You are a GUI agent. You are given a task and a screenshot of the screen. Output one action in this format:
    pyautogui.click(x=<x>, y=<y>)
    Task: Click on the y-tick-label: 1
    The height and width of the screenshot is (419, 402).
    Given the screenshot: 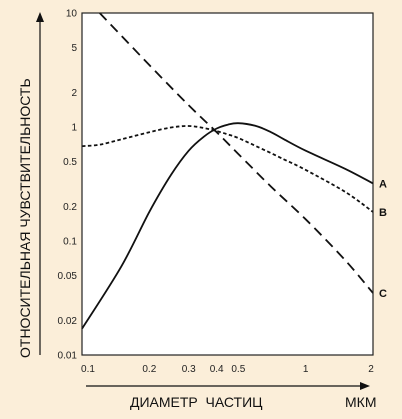 What is the action you would take?
    pyautogui.click(x=74, y=128)
    